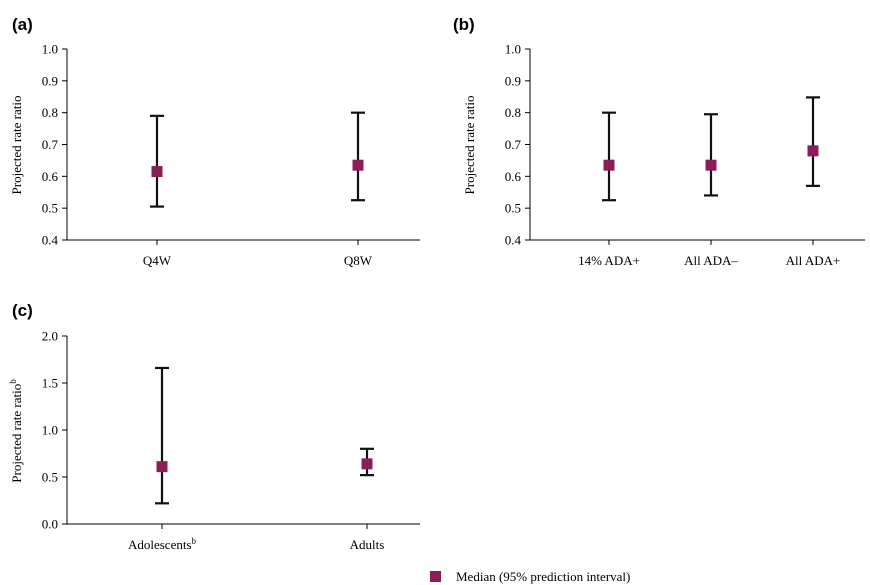 This screenshot has width=870, height=585. What do you see at coordinates (22, 310) in the screenshot?
I see `panel-c-label: (c)` at bounding box center [22, 310].